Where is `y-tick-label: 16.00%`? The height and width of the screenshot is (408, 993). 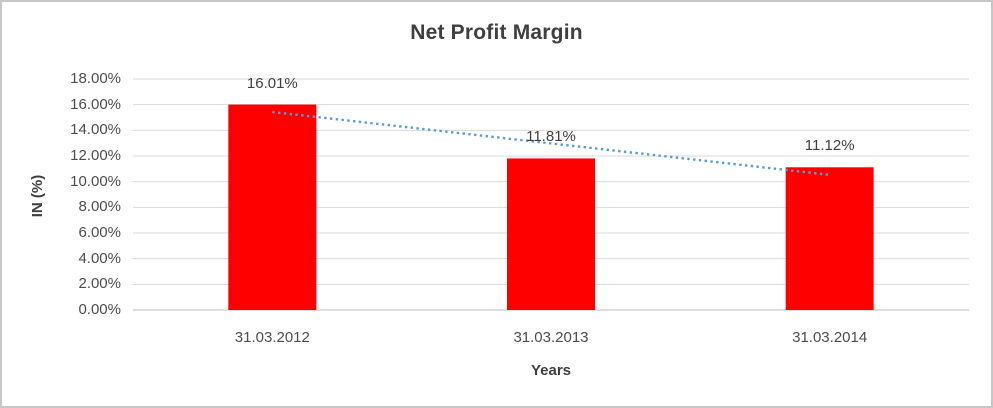 y-tick-label: 16.00% is located at coordinates (95, 104).